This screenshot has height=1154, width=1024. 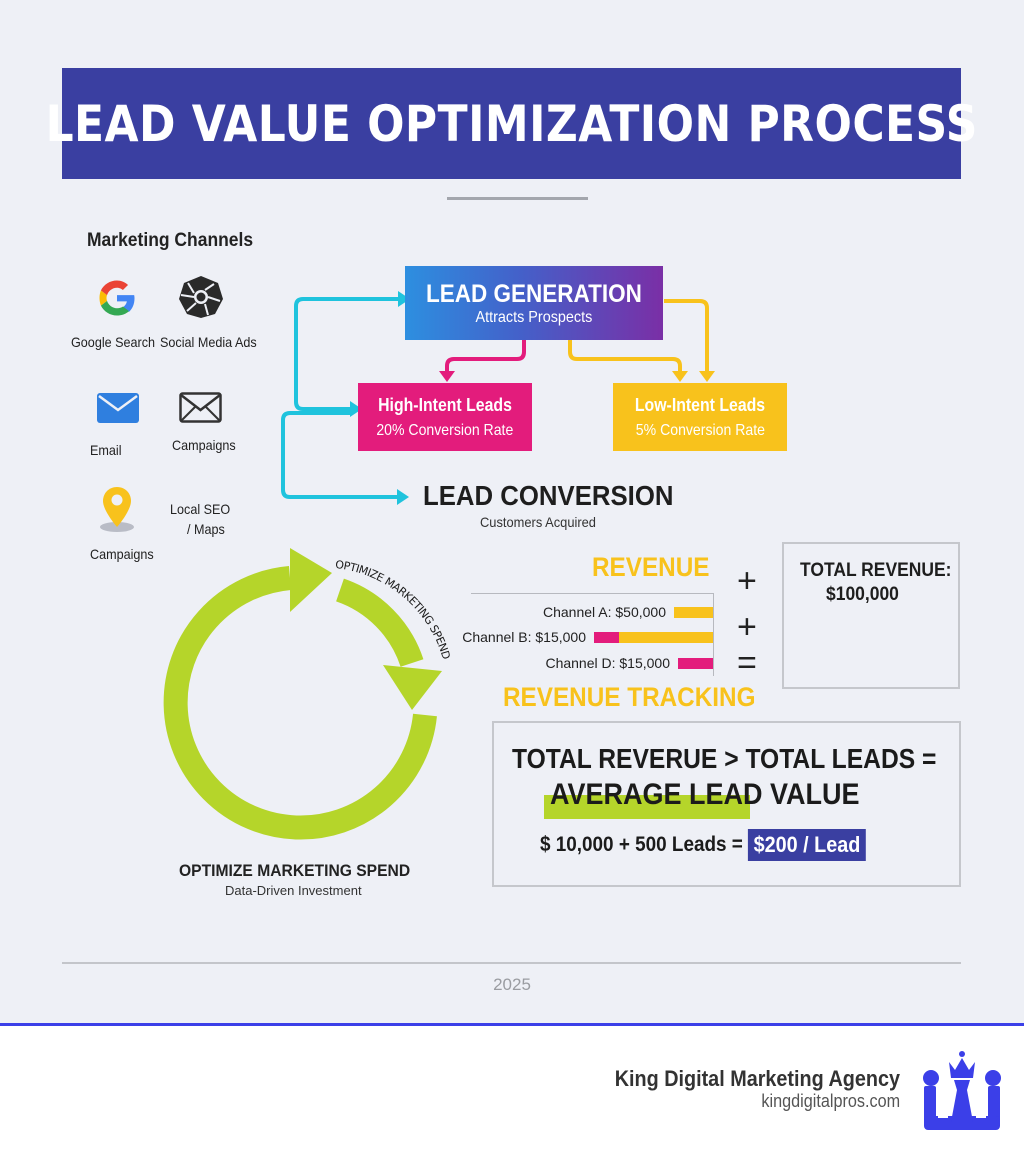 What do you see at coordinates (445, 430) in the screenshot?
I see `high-intent-rate: 20% Conversion Rate` at bounding box center [445, 430].